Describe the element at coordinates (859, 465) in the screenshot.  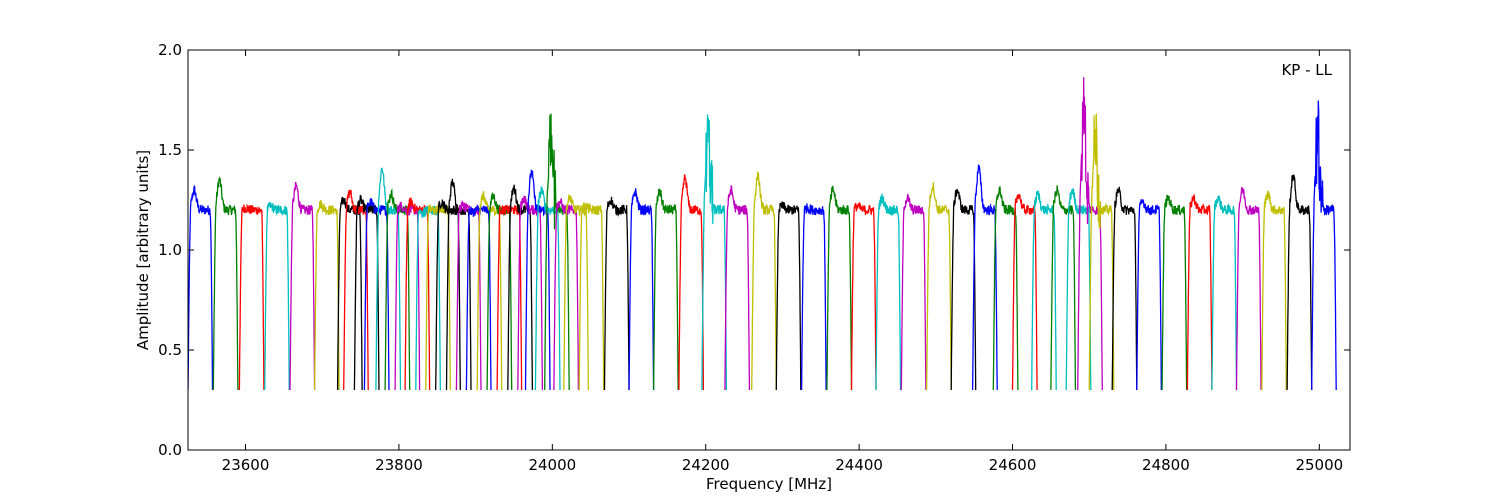
I see `x-tick-label: 24400` at that location.